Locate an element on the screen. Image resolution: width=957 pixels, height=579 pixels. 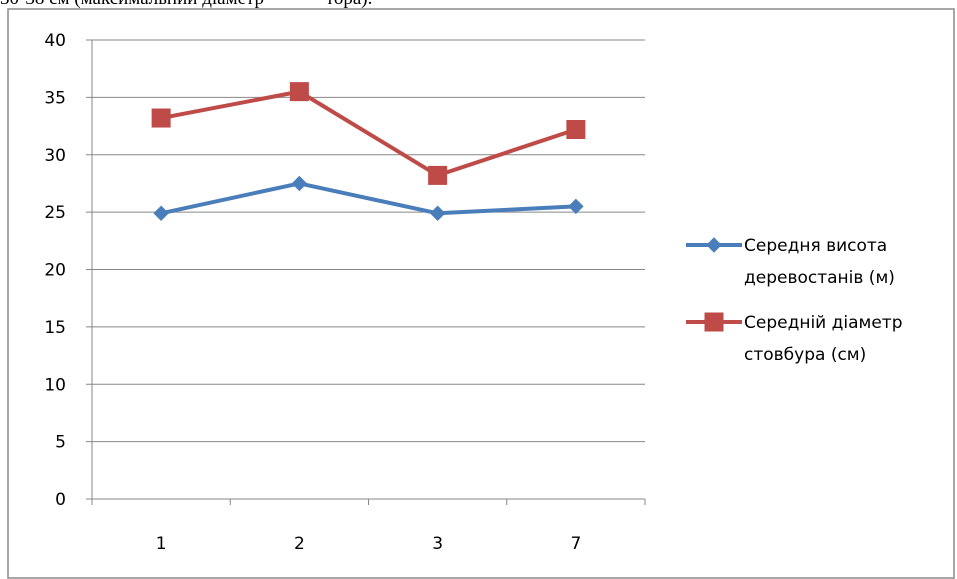
y-tick-label-25: 25 is located at coordinates (55, 213).